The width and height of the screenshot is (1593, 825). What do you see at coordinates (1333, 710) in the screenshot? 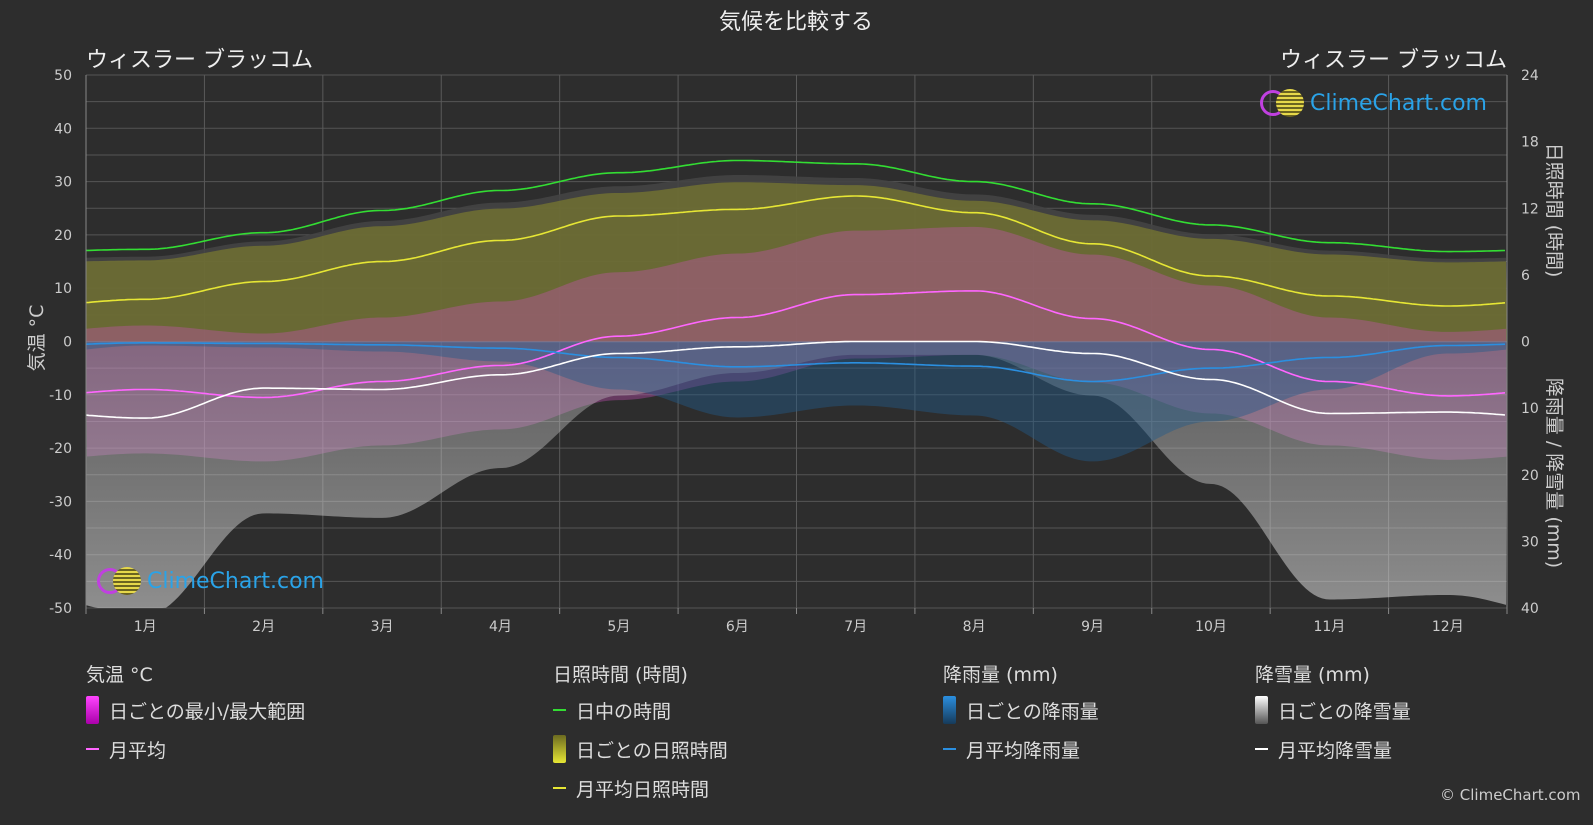
I see `legend-item: 日ごとの降雪量` at bounding box center [1333, 710].